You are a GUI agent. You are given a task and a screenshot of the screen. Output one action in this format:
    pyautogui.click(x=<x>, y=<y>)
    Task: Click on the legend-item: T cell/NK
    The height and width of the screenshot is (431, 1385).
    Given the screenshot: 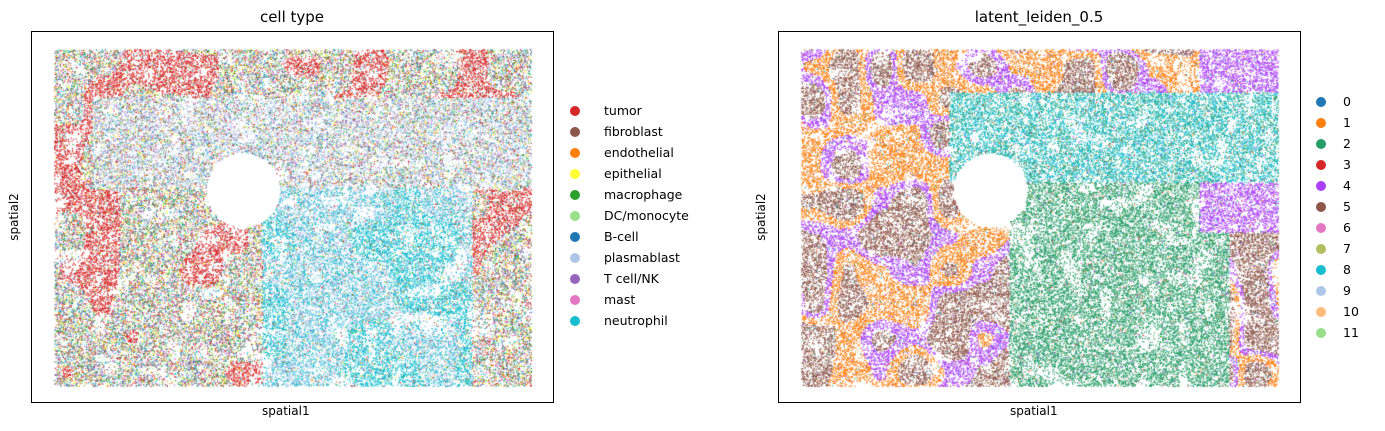 What is the action you would take?
    pyautogui.click(x=614, y=278)
    